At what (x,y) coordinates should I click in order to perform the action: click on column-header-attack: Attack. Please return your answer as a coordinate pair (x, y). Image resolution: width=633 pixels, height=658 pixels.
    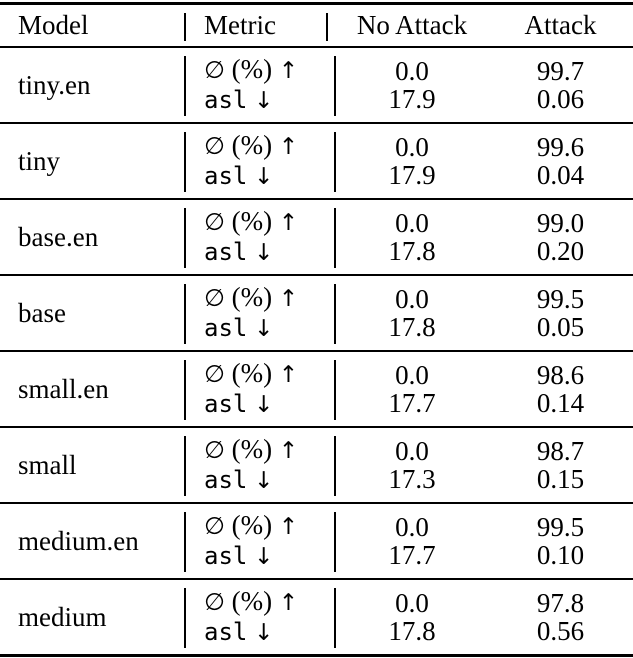
    Looking at the image, I should click on (560, 25).